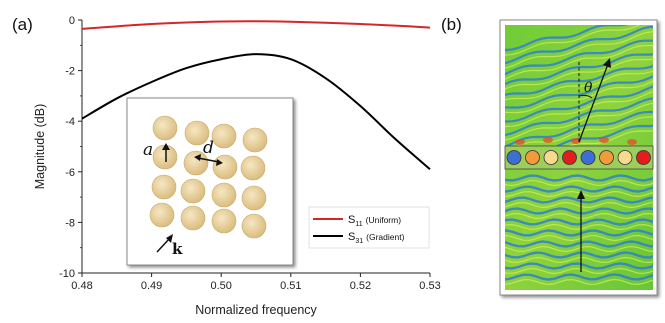 This screenshot has height=323, width=665. I want to click on legend-subscript: 31, so click(359, 241).